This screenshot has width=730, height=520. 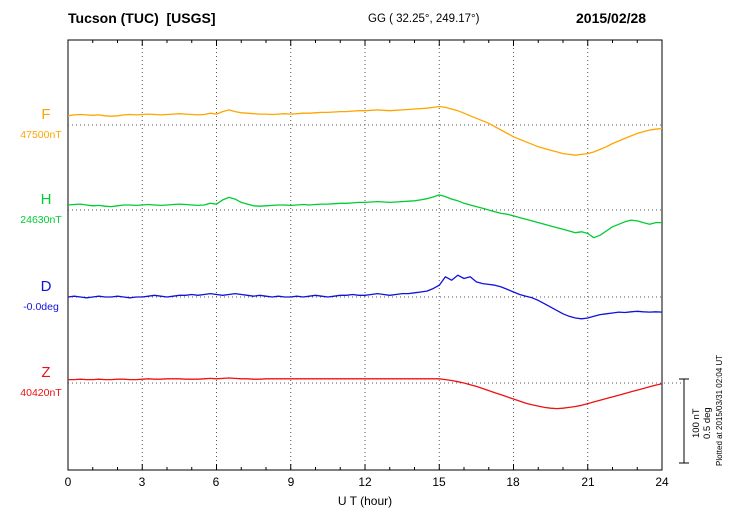 I want to click on series-label-h: H, so click(x=46, y=199).